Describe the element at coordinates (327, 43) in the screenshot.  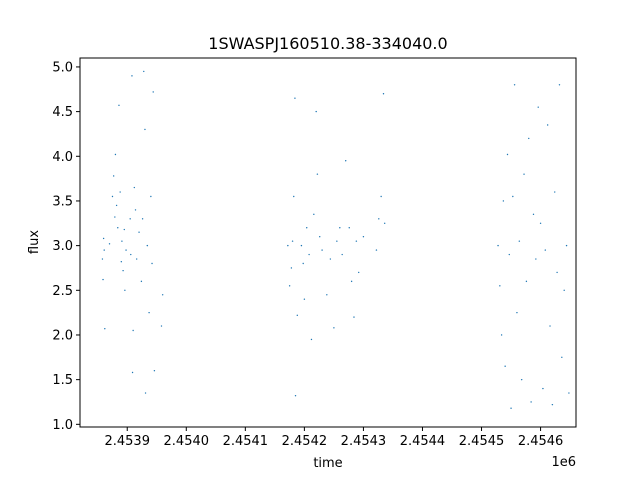
I see `chart-title: 1SWASPJ160510.38-334040.0` at that location.